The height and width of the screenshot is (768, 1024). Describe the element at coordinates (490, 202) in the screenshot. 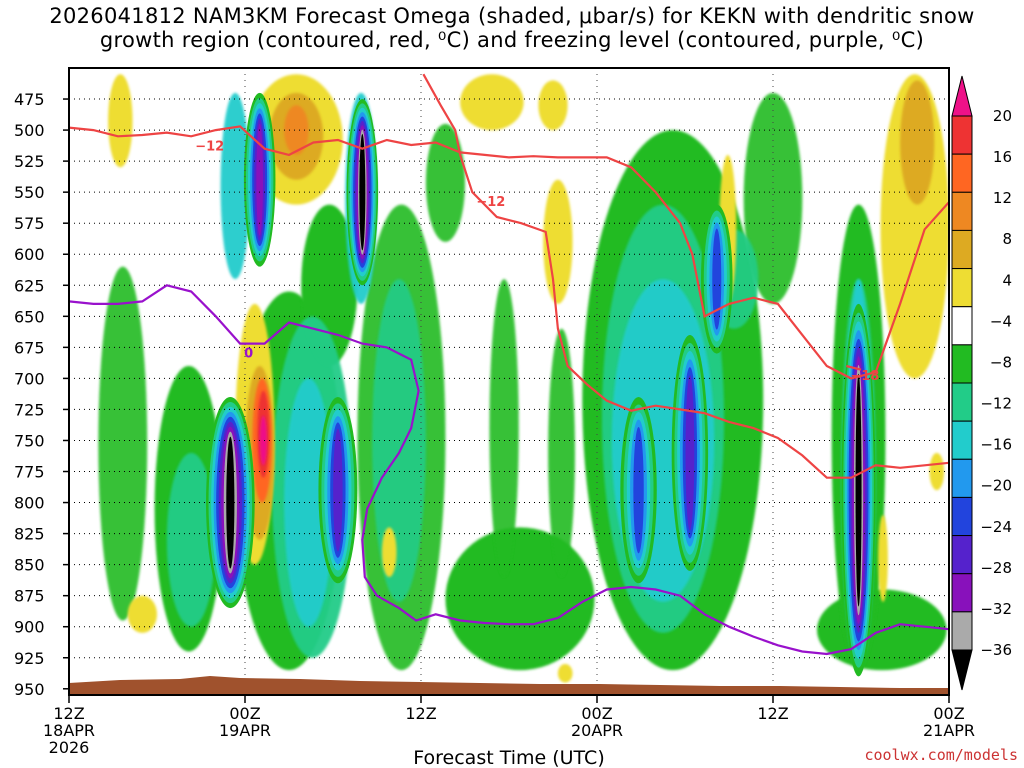

I see `dgz-contour-label-1: −12` at that location.